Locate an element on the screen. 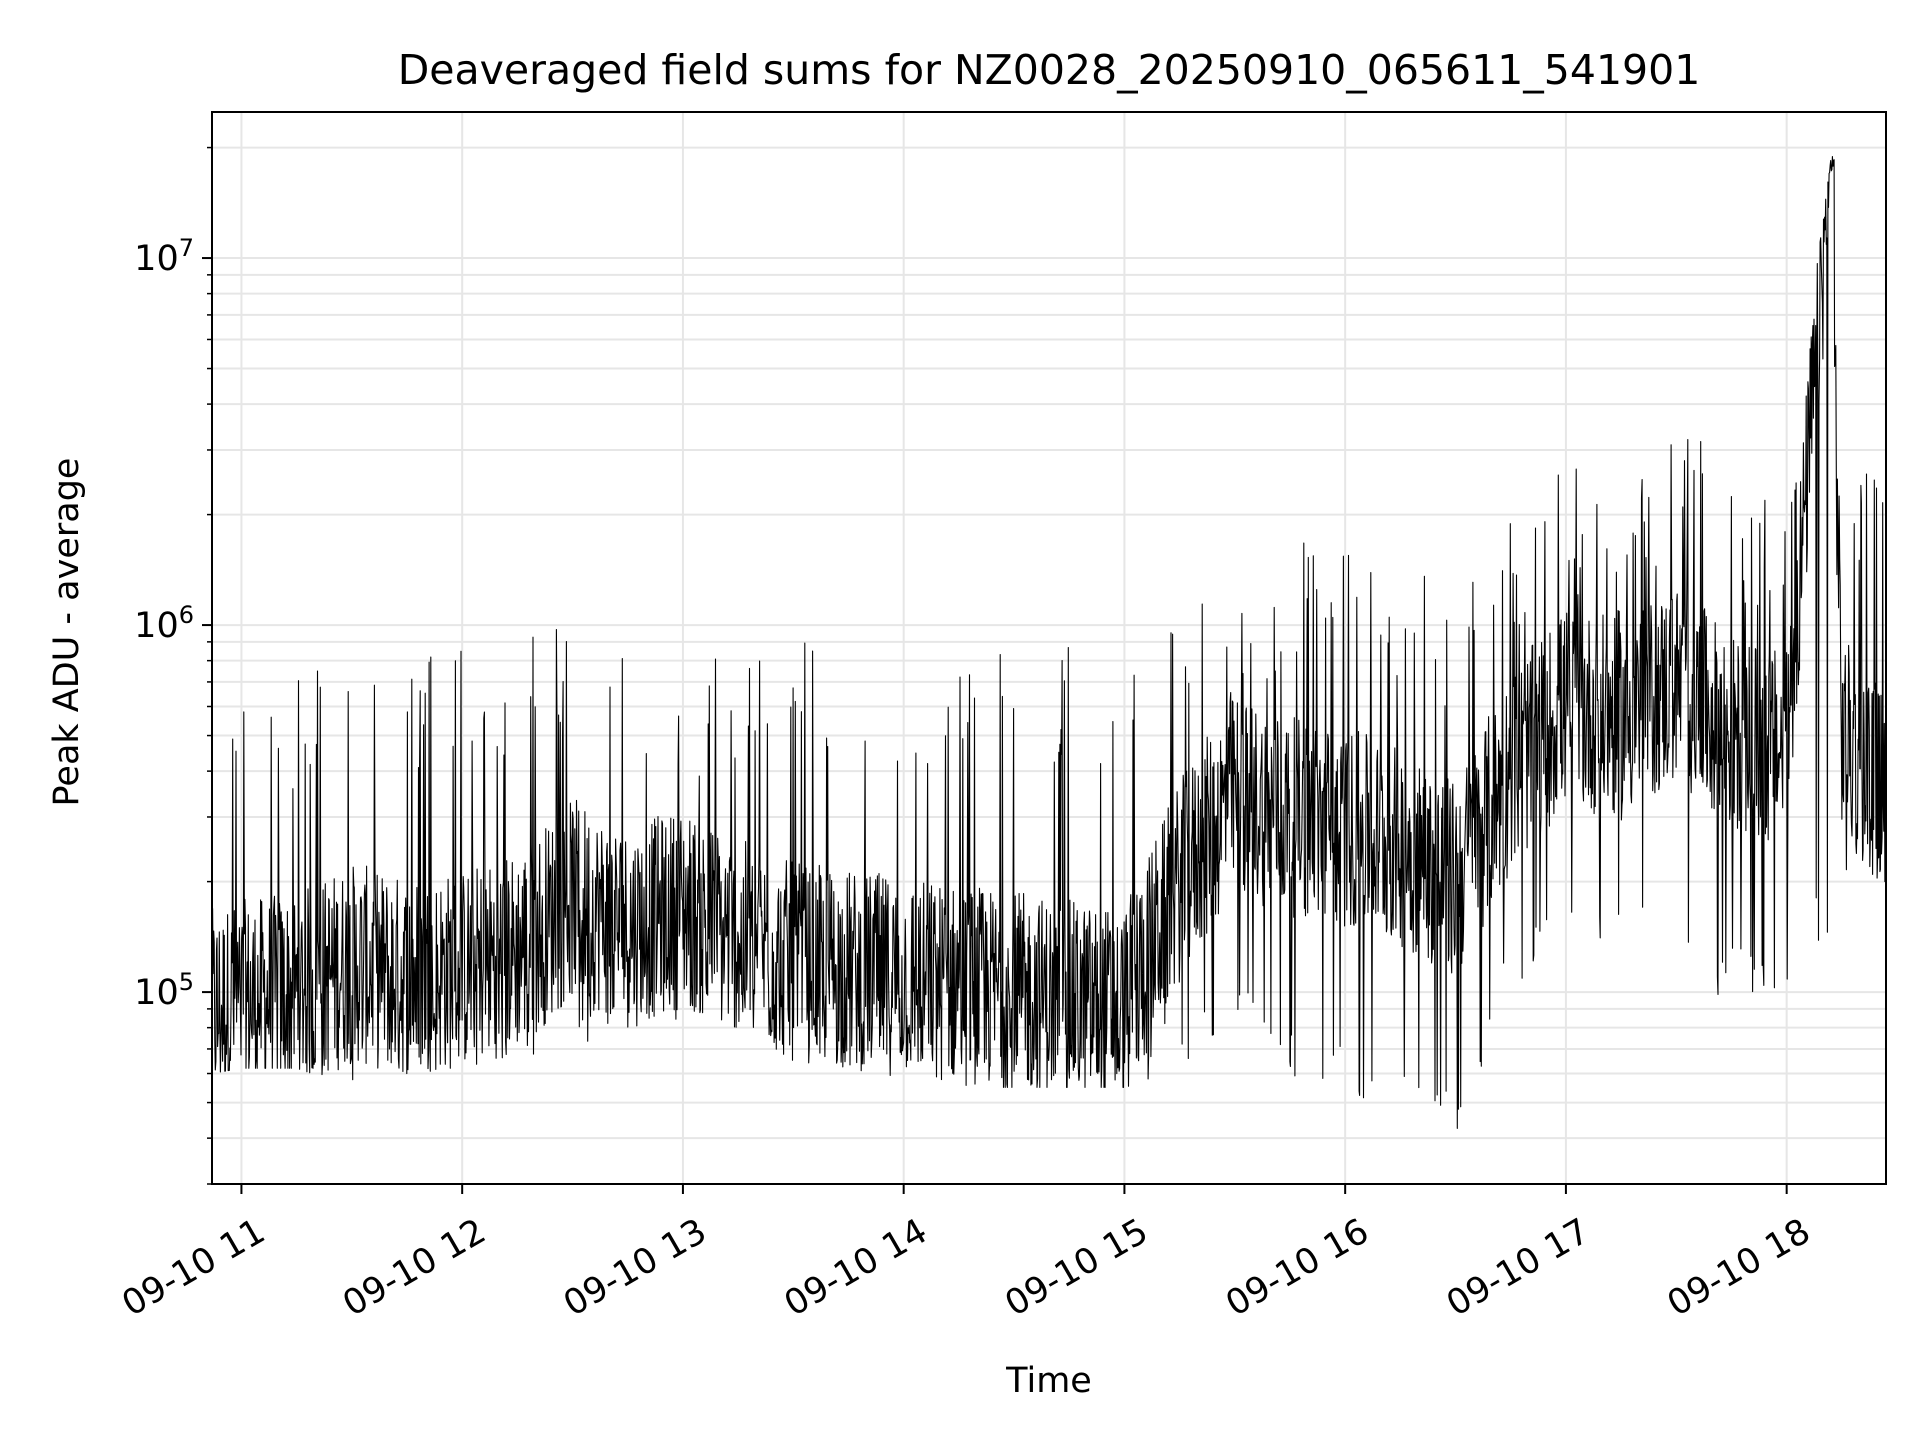 This screenshot has height=1440, width=1920. y-axis: 105 106 107 is located at coordinates (173, 665).